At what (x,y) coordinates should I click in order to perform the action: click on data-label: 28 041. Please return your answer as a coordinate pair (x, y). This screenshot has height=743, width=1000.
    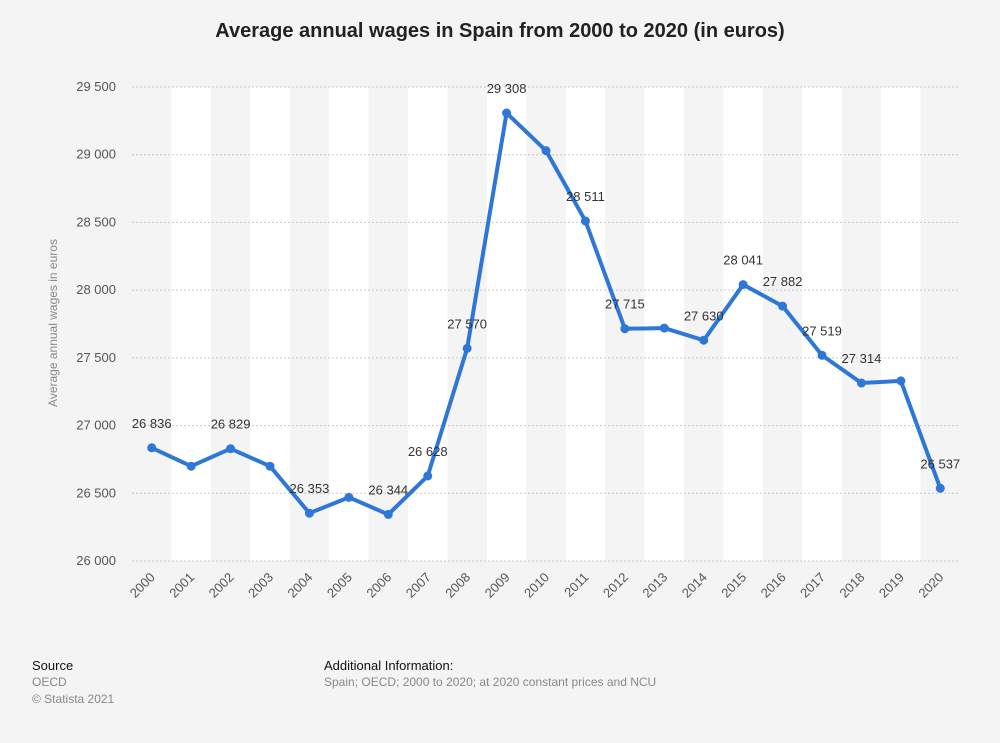
    Looking at the image, I should click on (743, 260).